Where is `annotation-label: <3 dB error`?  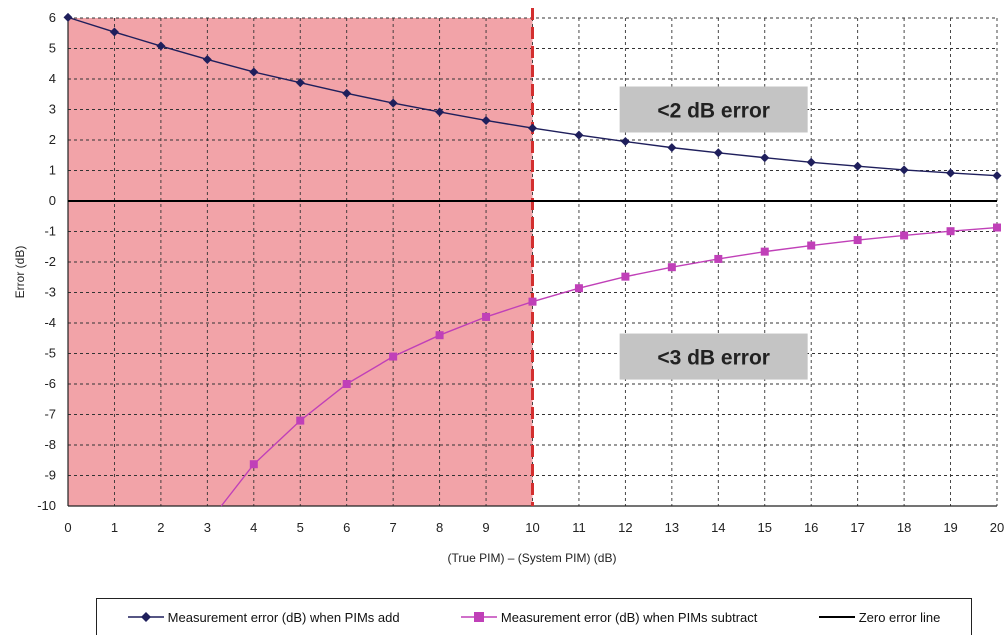 annotation-label: <3 dB error is located at coordinates (713, 358).